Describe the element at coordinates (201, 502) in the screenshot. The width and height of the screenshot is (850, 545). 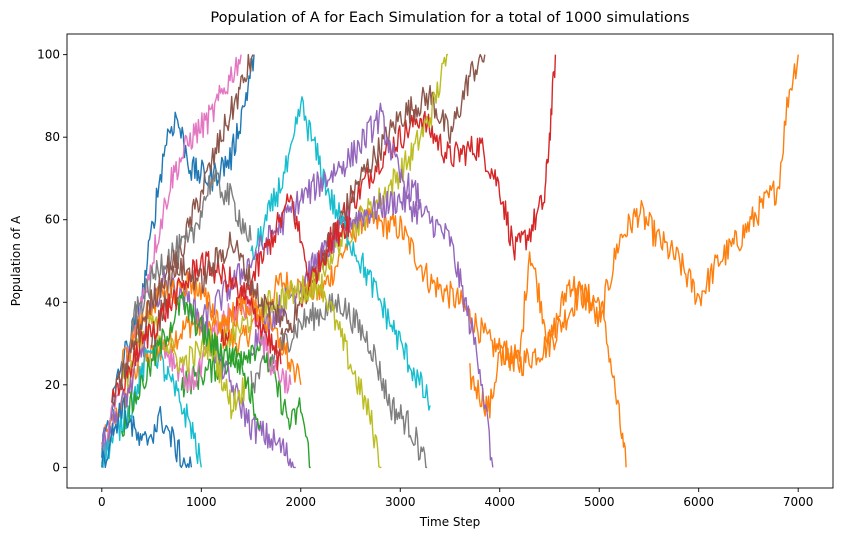
I see `x-tick-label: 1000` at that location.